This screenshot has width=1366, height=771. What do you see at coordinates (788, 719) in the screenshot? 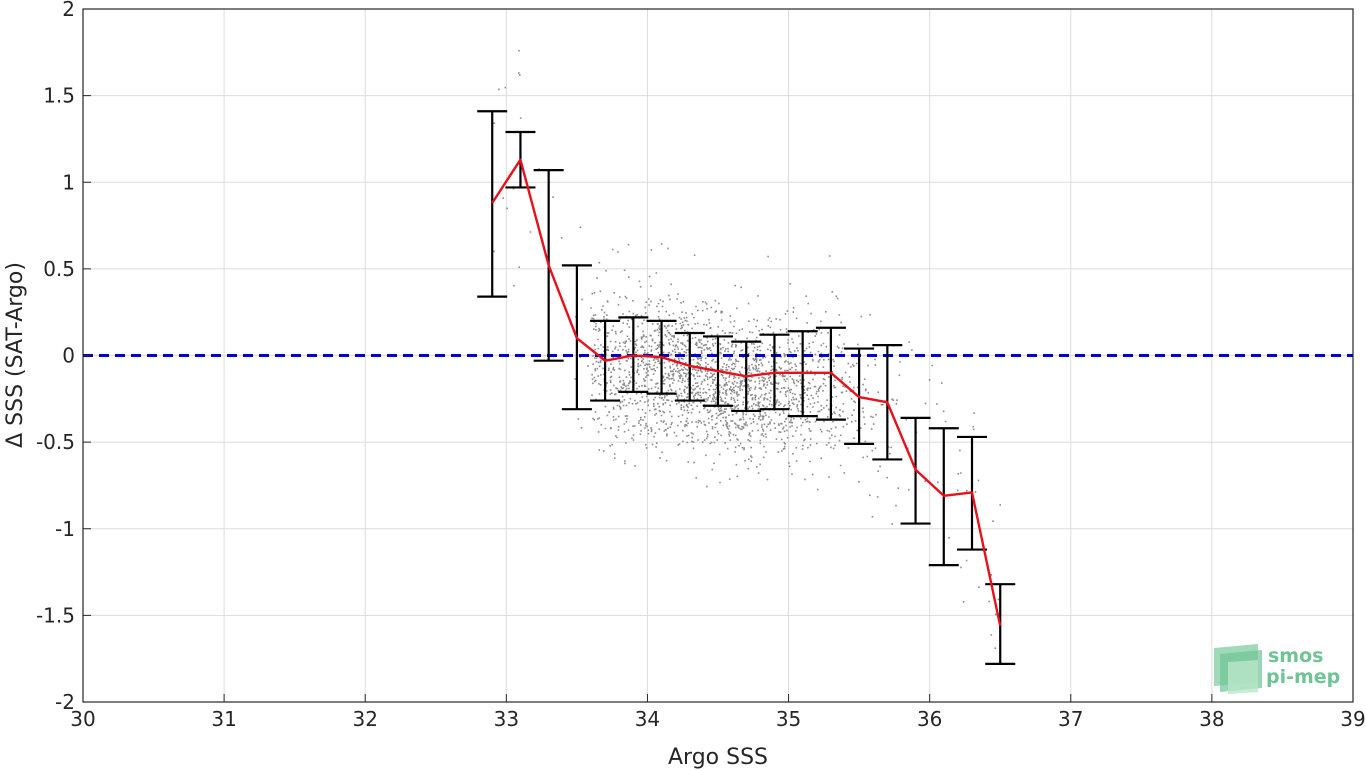
I see `x-tick-label: 35` at bounding box center [788, 719].